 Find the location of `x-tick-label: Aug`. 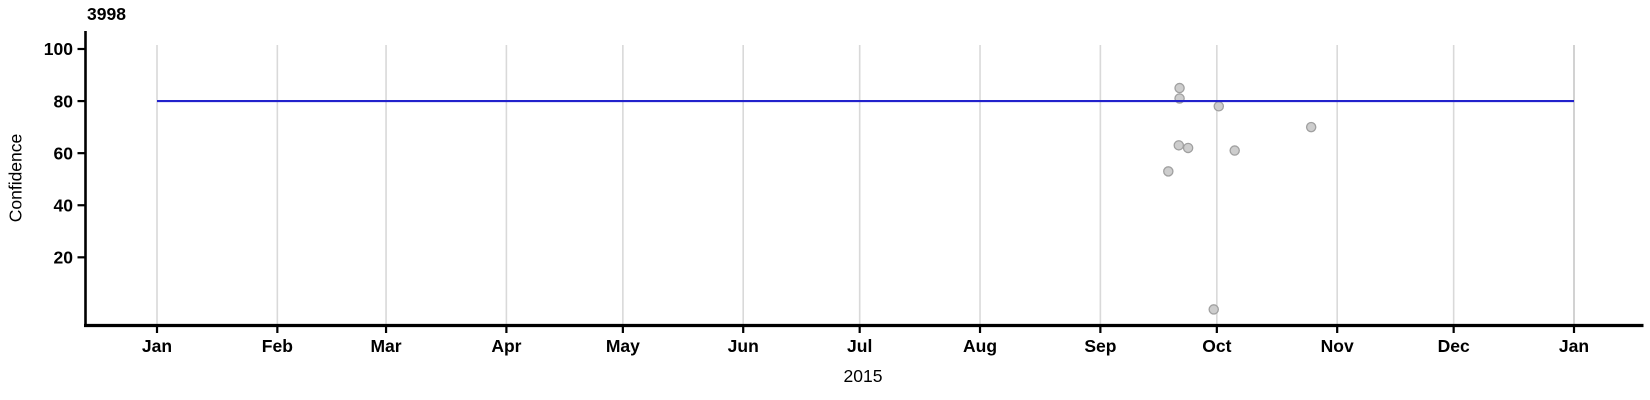

x-tick-label: Aug is located at coordinates (980, 346).